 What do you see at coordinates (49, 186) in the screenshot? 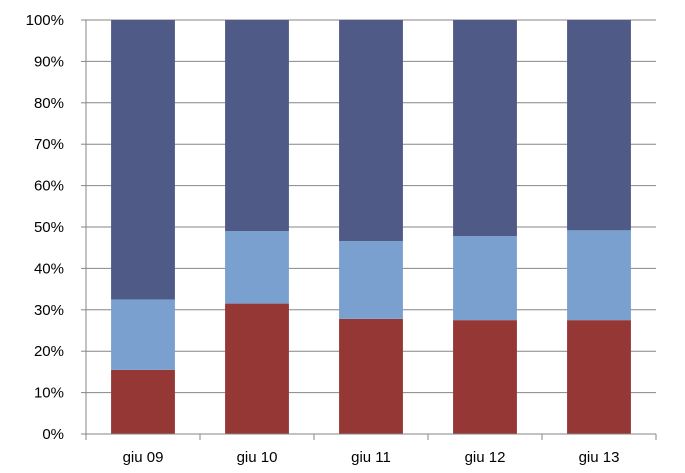
I see `y-tick-label: 60%` at bounding box center [49, 186].